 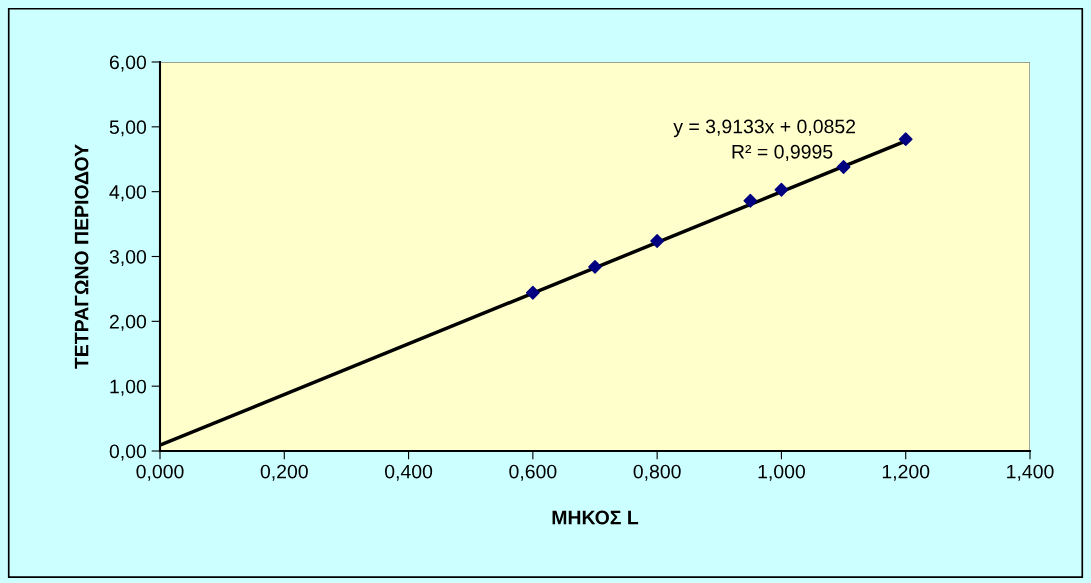 What do you see at coordinates (409, 472) in the screenshot?
I see `x-tick-label: 0,400` at bounding box center [409, 472].